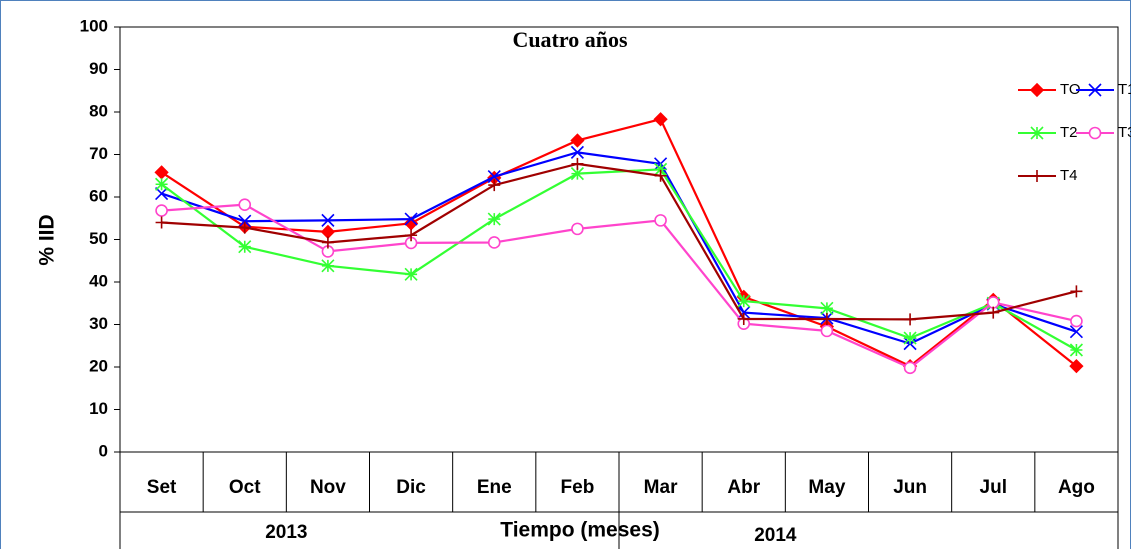  What do you see at coordinates (1070, 89) in the screenshot?
I see `legend-label: TO` at bounding box center [1070, 89].